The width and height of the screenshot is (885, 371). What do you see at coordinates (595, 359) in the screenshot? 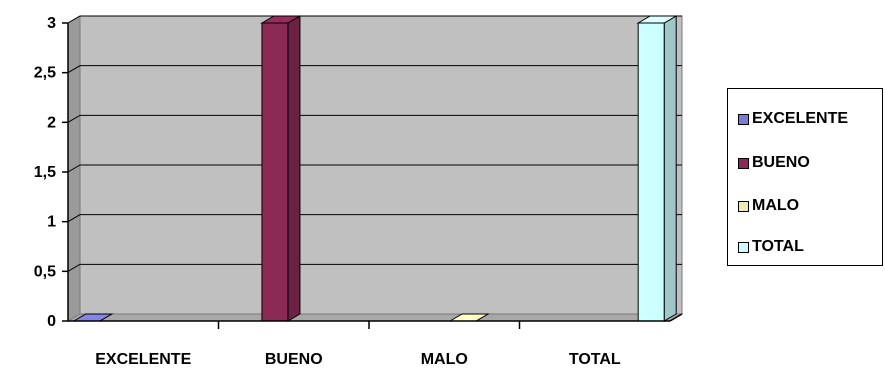
I see `x-tick-label: TOTAL` at bounding box center [595, 359].